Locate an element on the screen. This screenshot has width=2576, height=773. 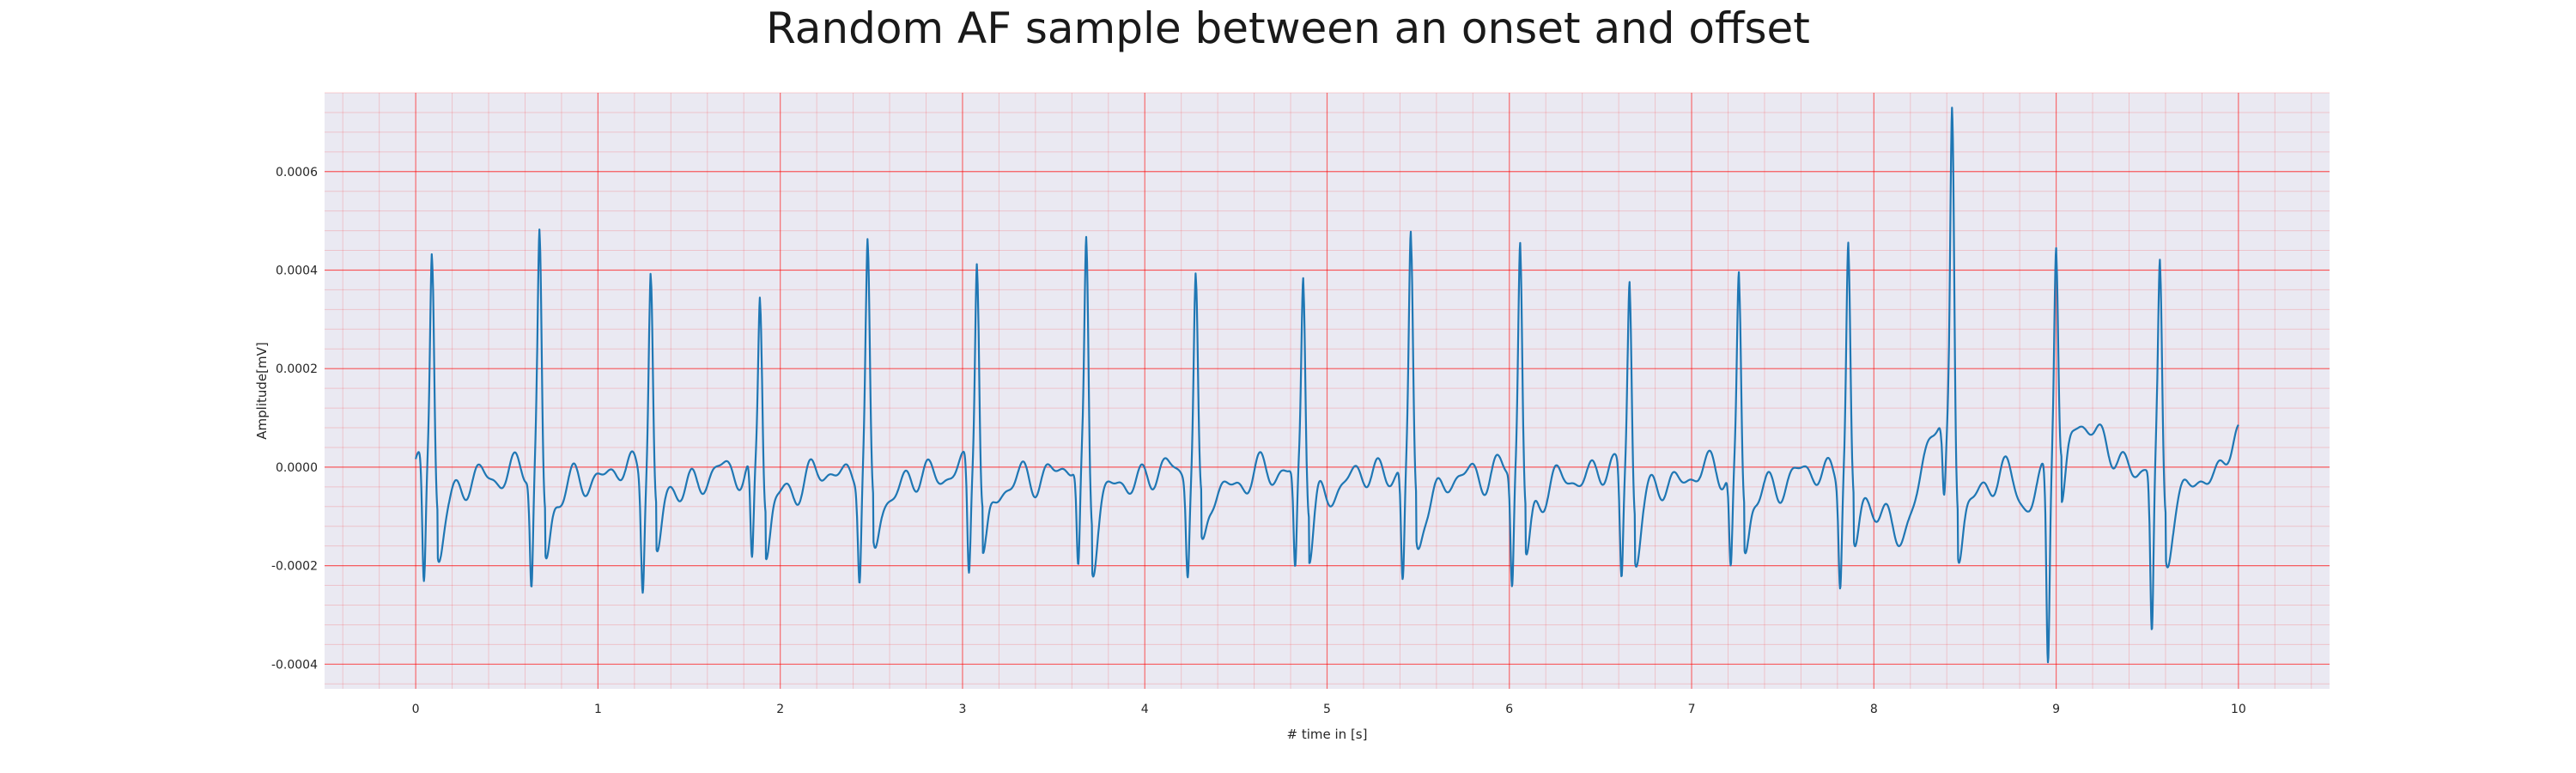
x-tick-labels: 0 1 2 3 4 5 6 7 8 9 10 is located at coordinates (1329, 709).